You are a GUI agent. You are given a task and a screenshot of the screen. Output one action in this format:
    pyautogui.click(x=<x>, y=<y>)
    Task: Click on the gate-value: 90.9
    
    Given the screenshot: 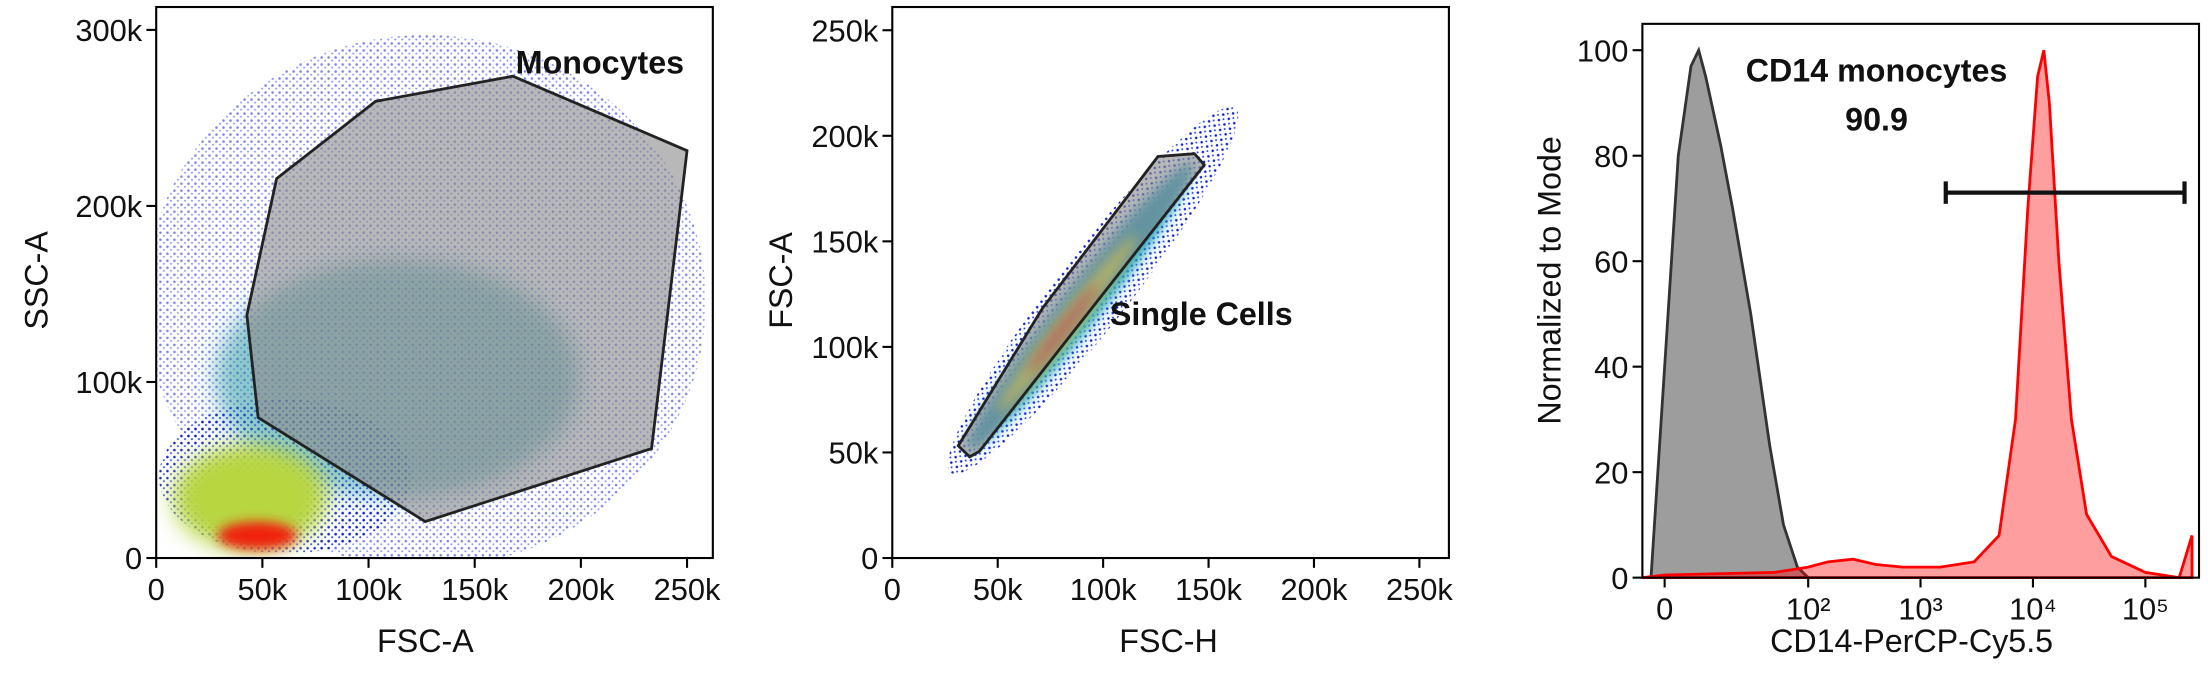 What is the action you would take?
    pyautogui.click(x=1876, y=119)
    